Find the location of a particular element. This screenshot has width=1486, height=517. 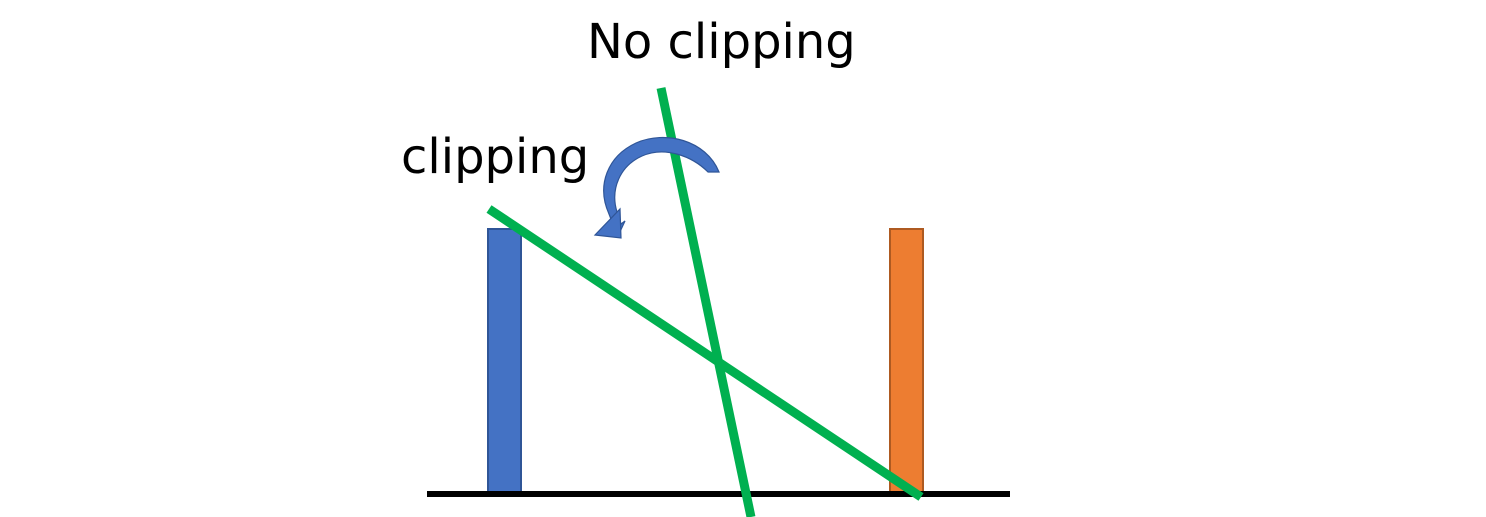

no-clipping-line is located at coordinates (706, 302).